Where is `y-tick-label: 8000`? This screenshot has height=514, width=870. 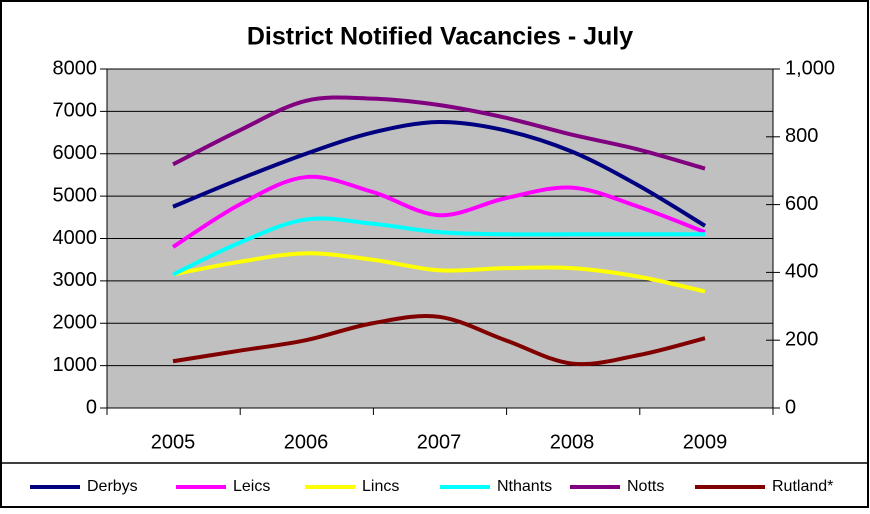
y-tick-label: 8000 is located at coordinates (75, 68).